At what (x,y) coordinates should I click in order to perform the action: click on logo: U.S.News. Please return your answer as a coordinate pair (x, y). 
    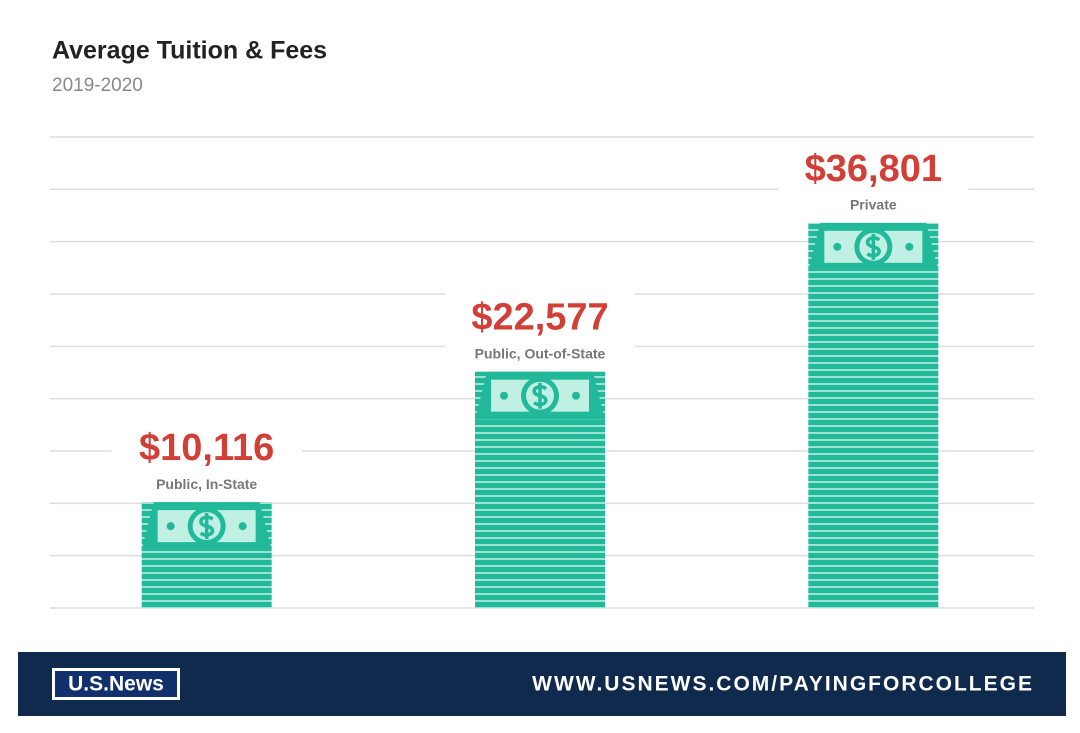
    Looking at the image, I should click on (116, 684).